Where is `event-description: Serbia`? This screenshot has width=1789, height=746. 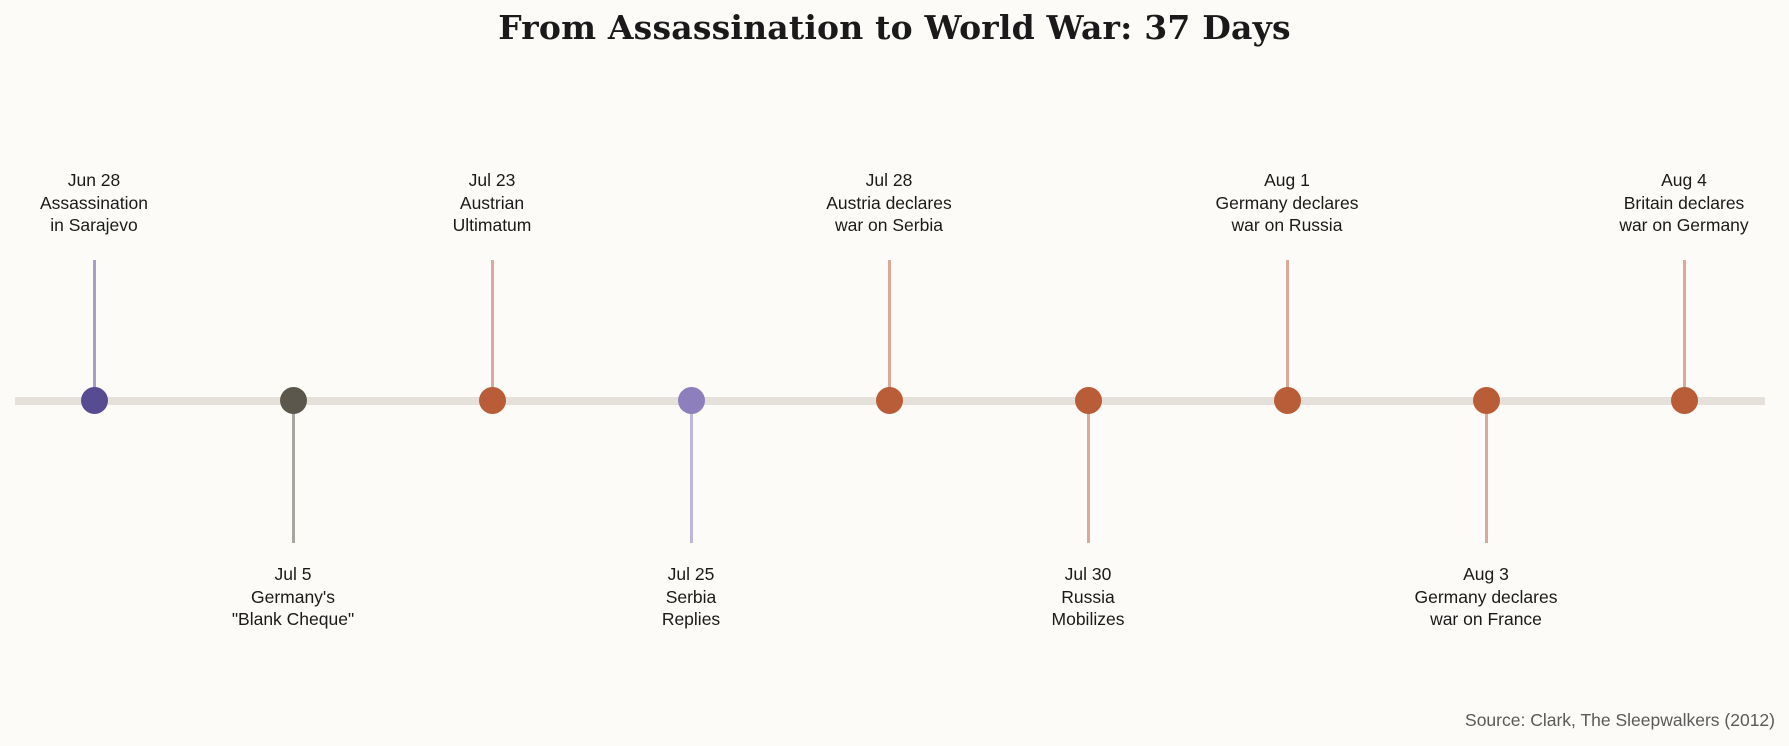 event-description: Serbia is located at coordinates (691, 596).